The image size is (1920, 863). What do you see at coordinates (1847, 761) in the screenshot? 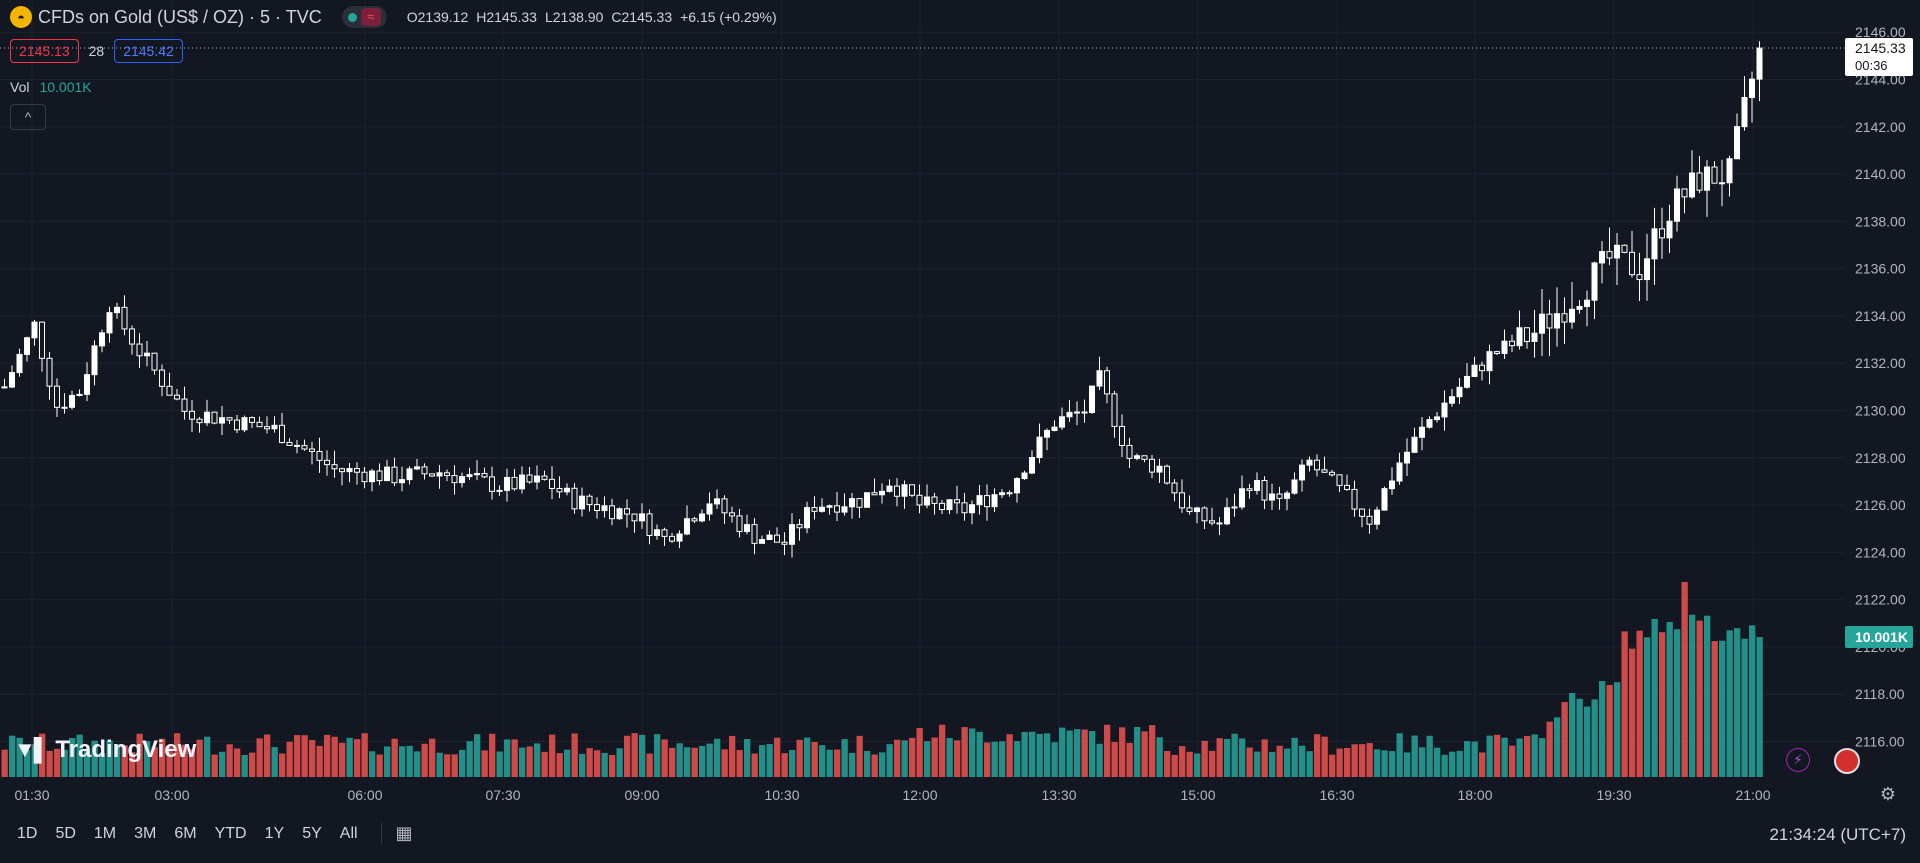
I see `country-flag-icon` at bounding box center [1847, 761].